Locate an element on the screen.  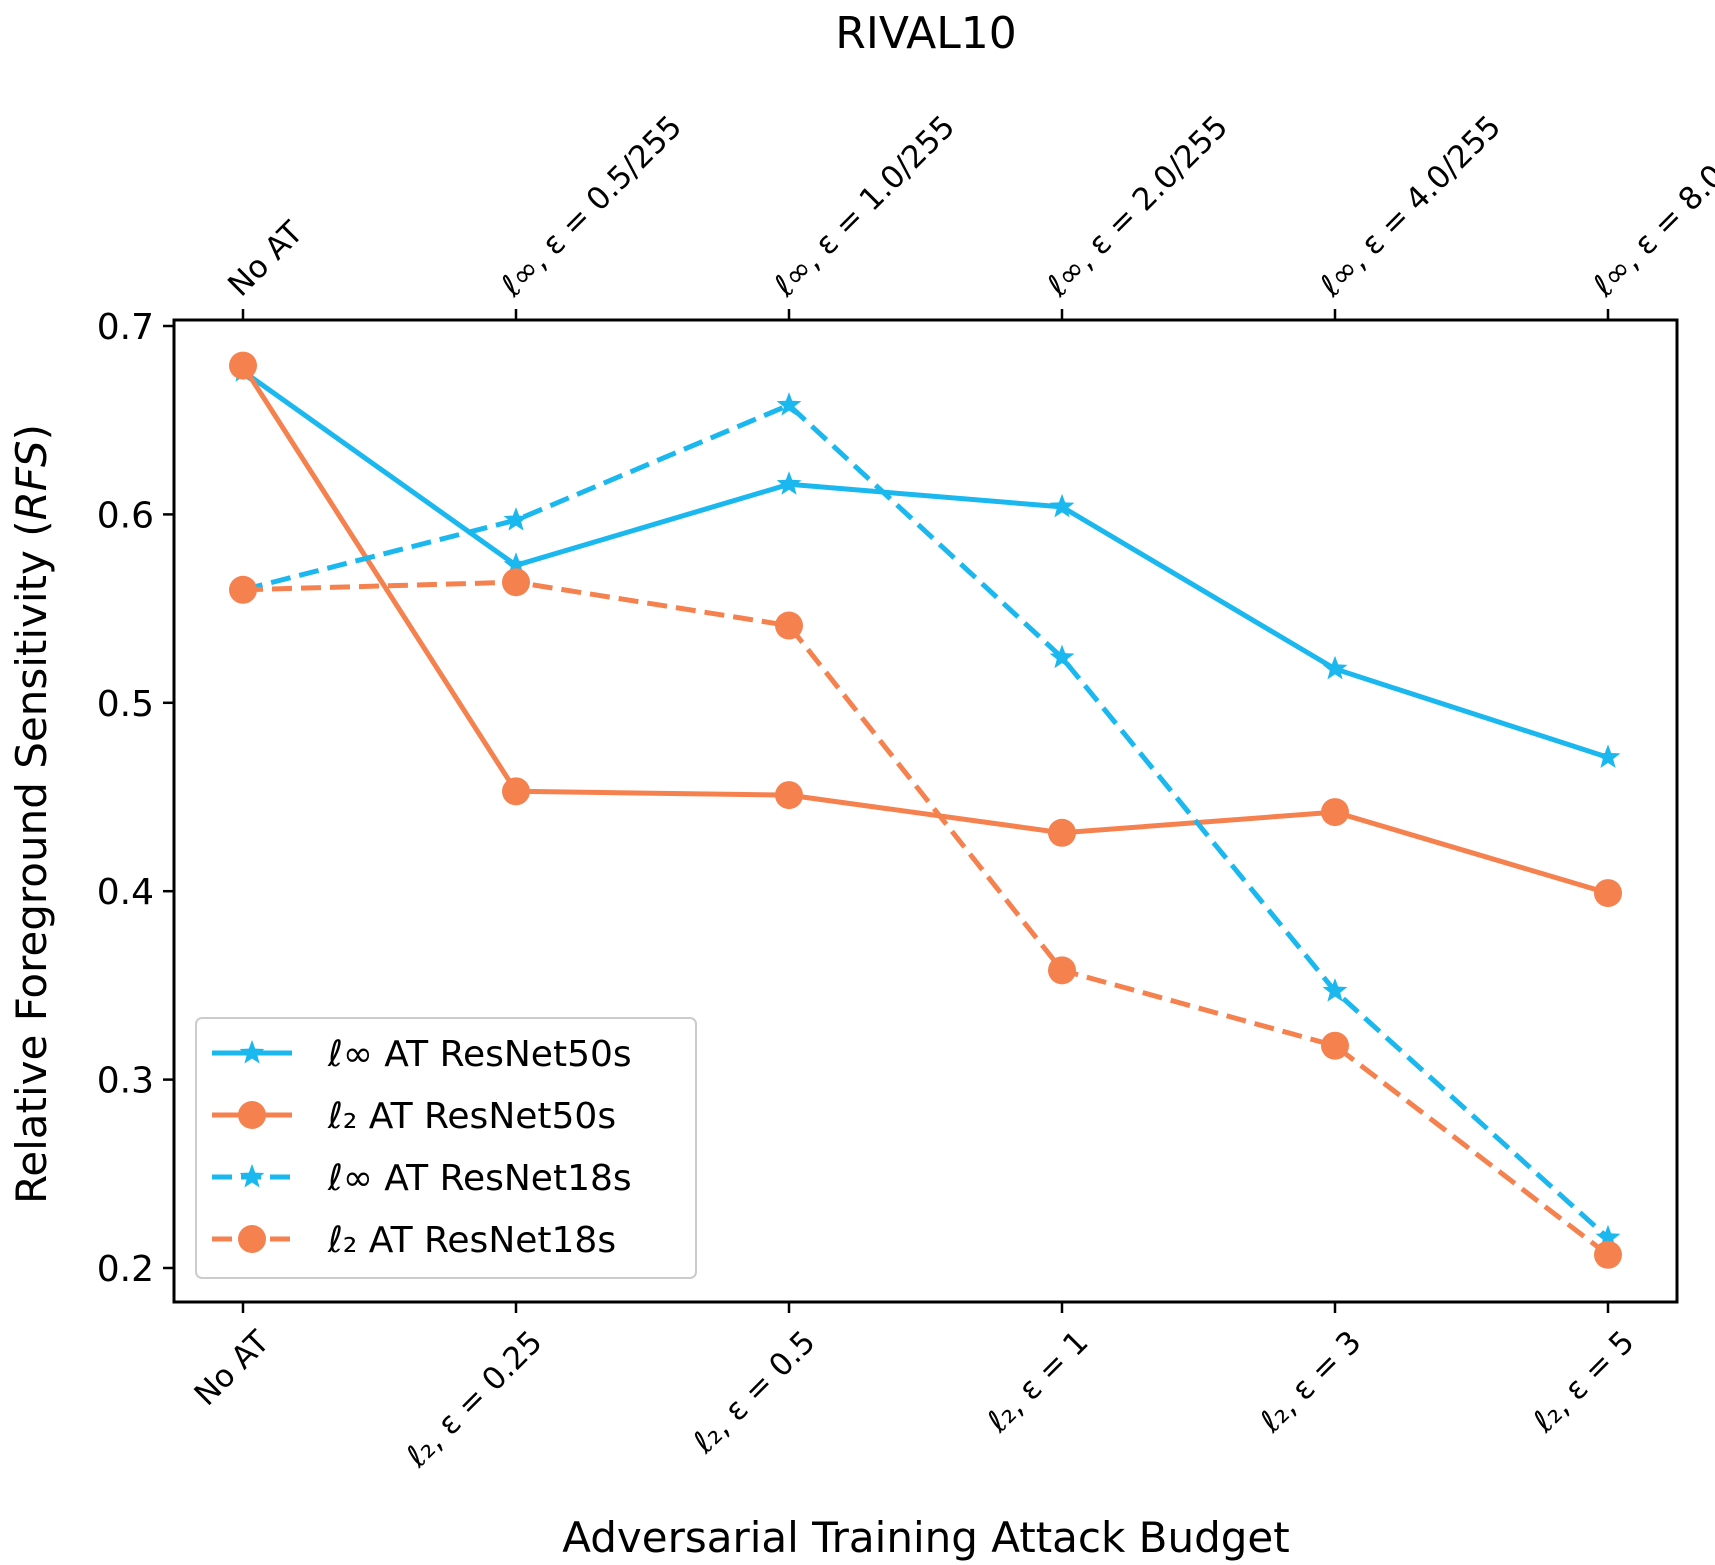
y-tick-label: 0.7 is located at coordinates (125, 327).